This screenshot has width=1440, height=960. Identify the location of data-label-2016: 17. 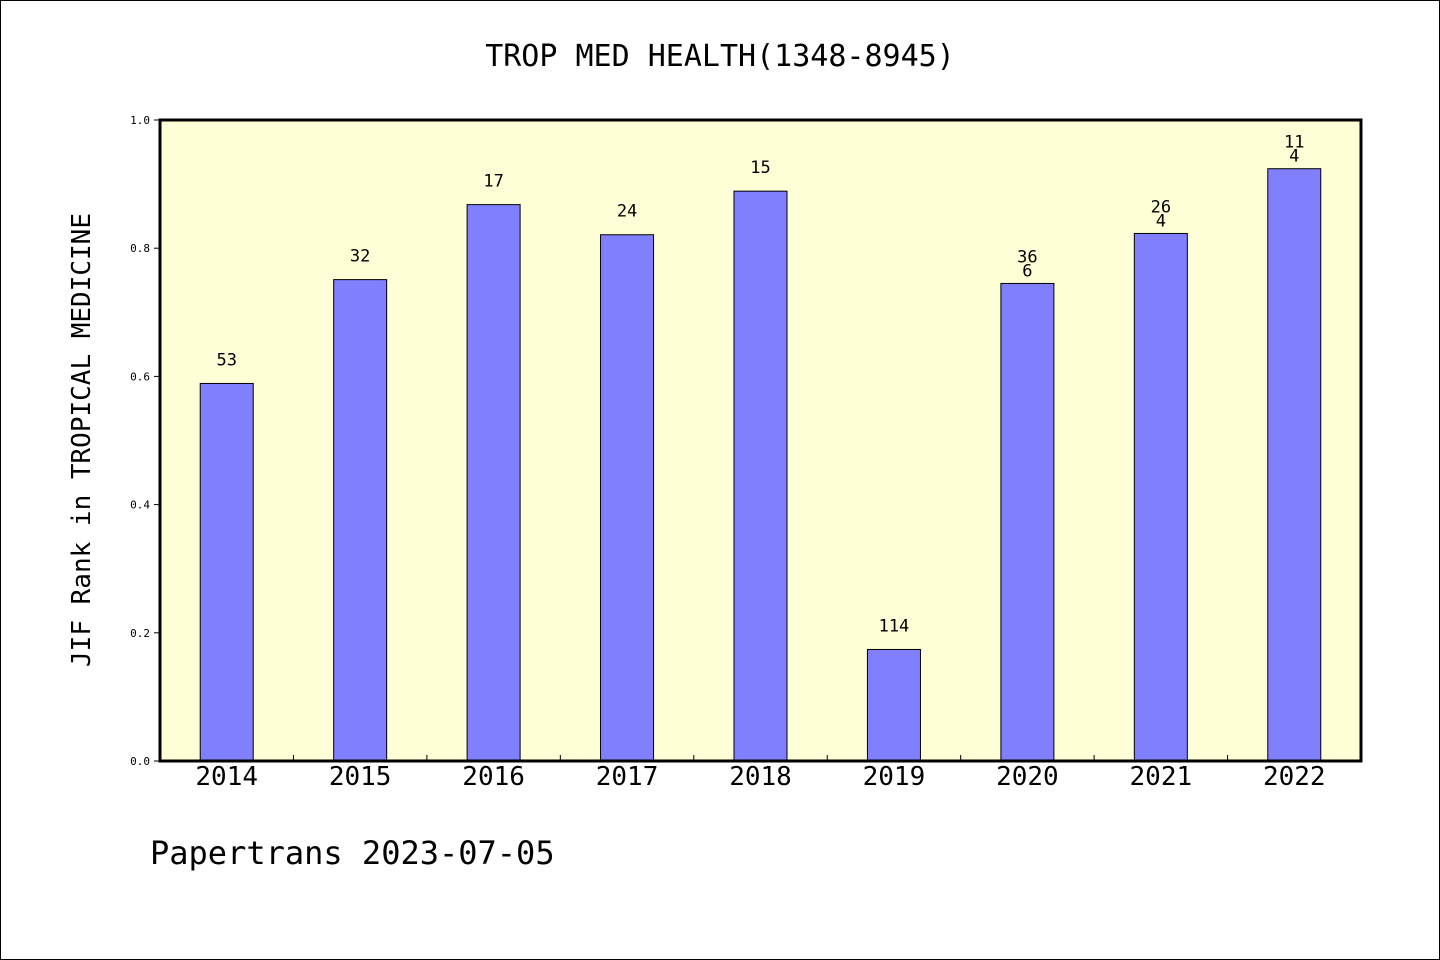
(493, 182).